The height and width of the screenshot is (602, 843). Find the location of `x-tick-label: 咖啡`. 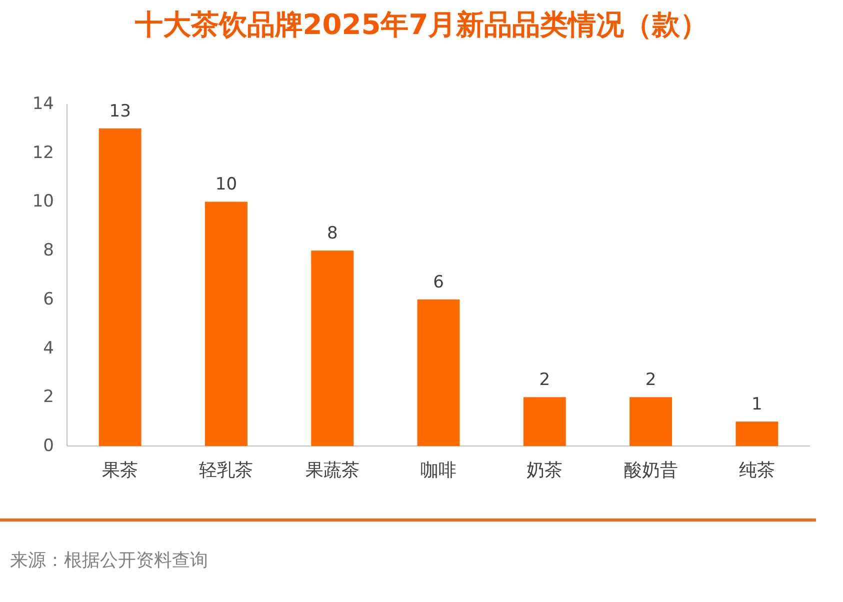

x-tick-label: 咖啡 is located at coordinates (438, 470).